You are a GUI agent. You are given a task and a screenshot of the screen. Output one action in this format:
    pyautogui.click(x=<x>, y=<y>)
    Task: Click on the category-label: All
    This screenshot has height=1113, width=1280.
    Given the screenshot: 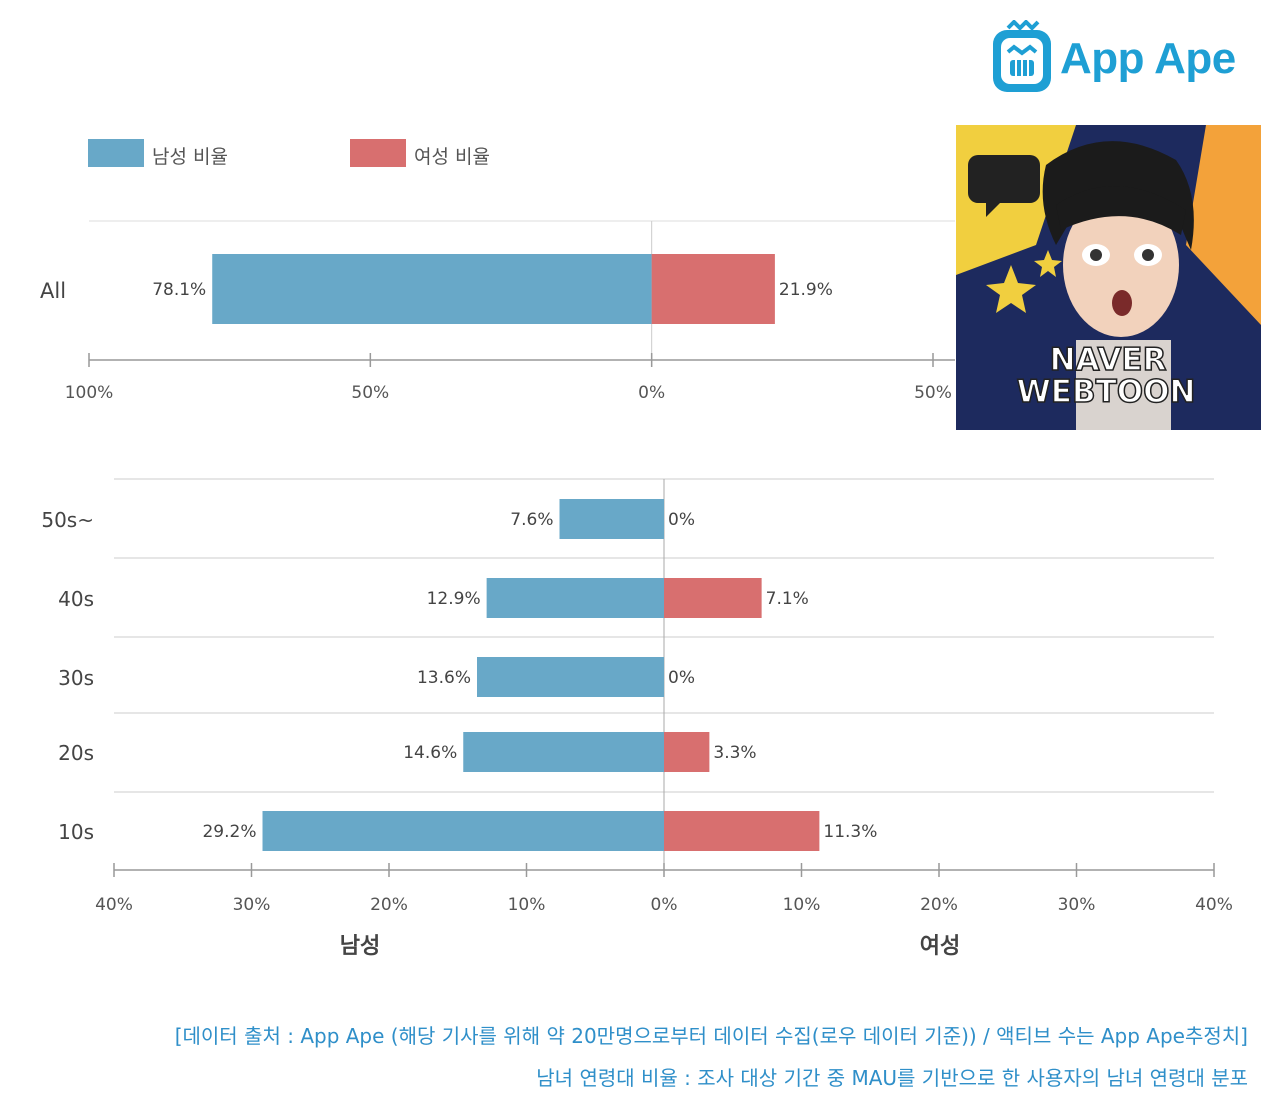 What is the action you would take?
    pyautogui.click(x=53, y=291)
    